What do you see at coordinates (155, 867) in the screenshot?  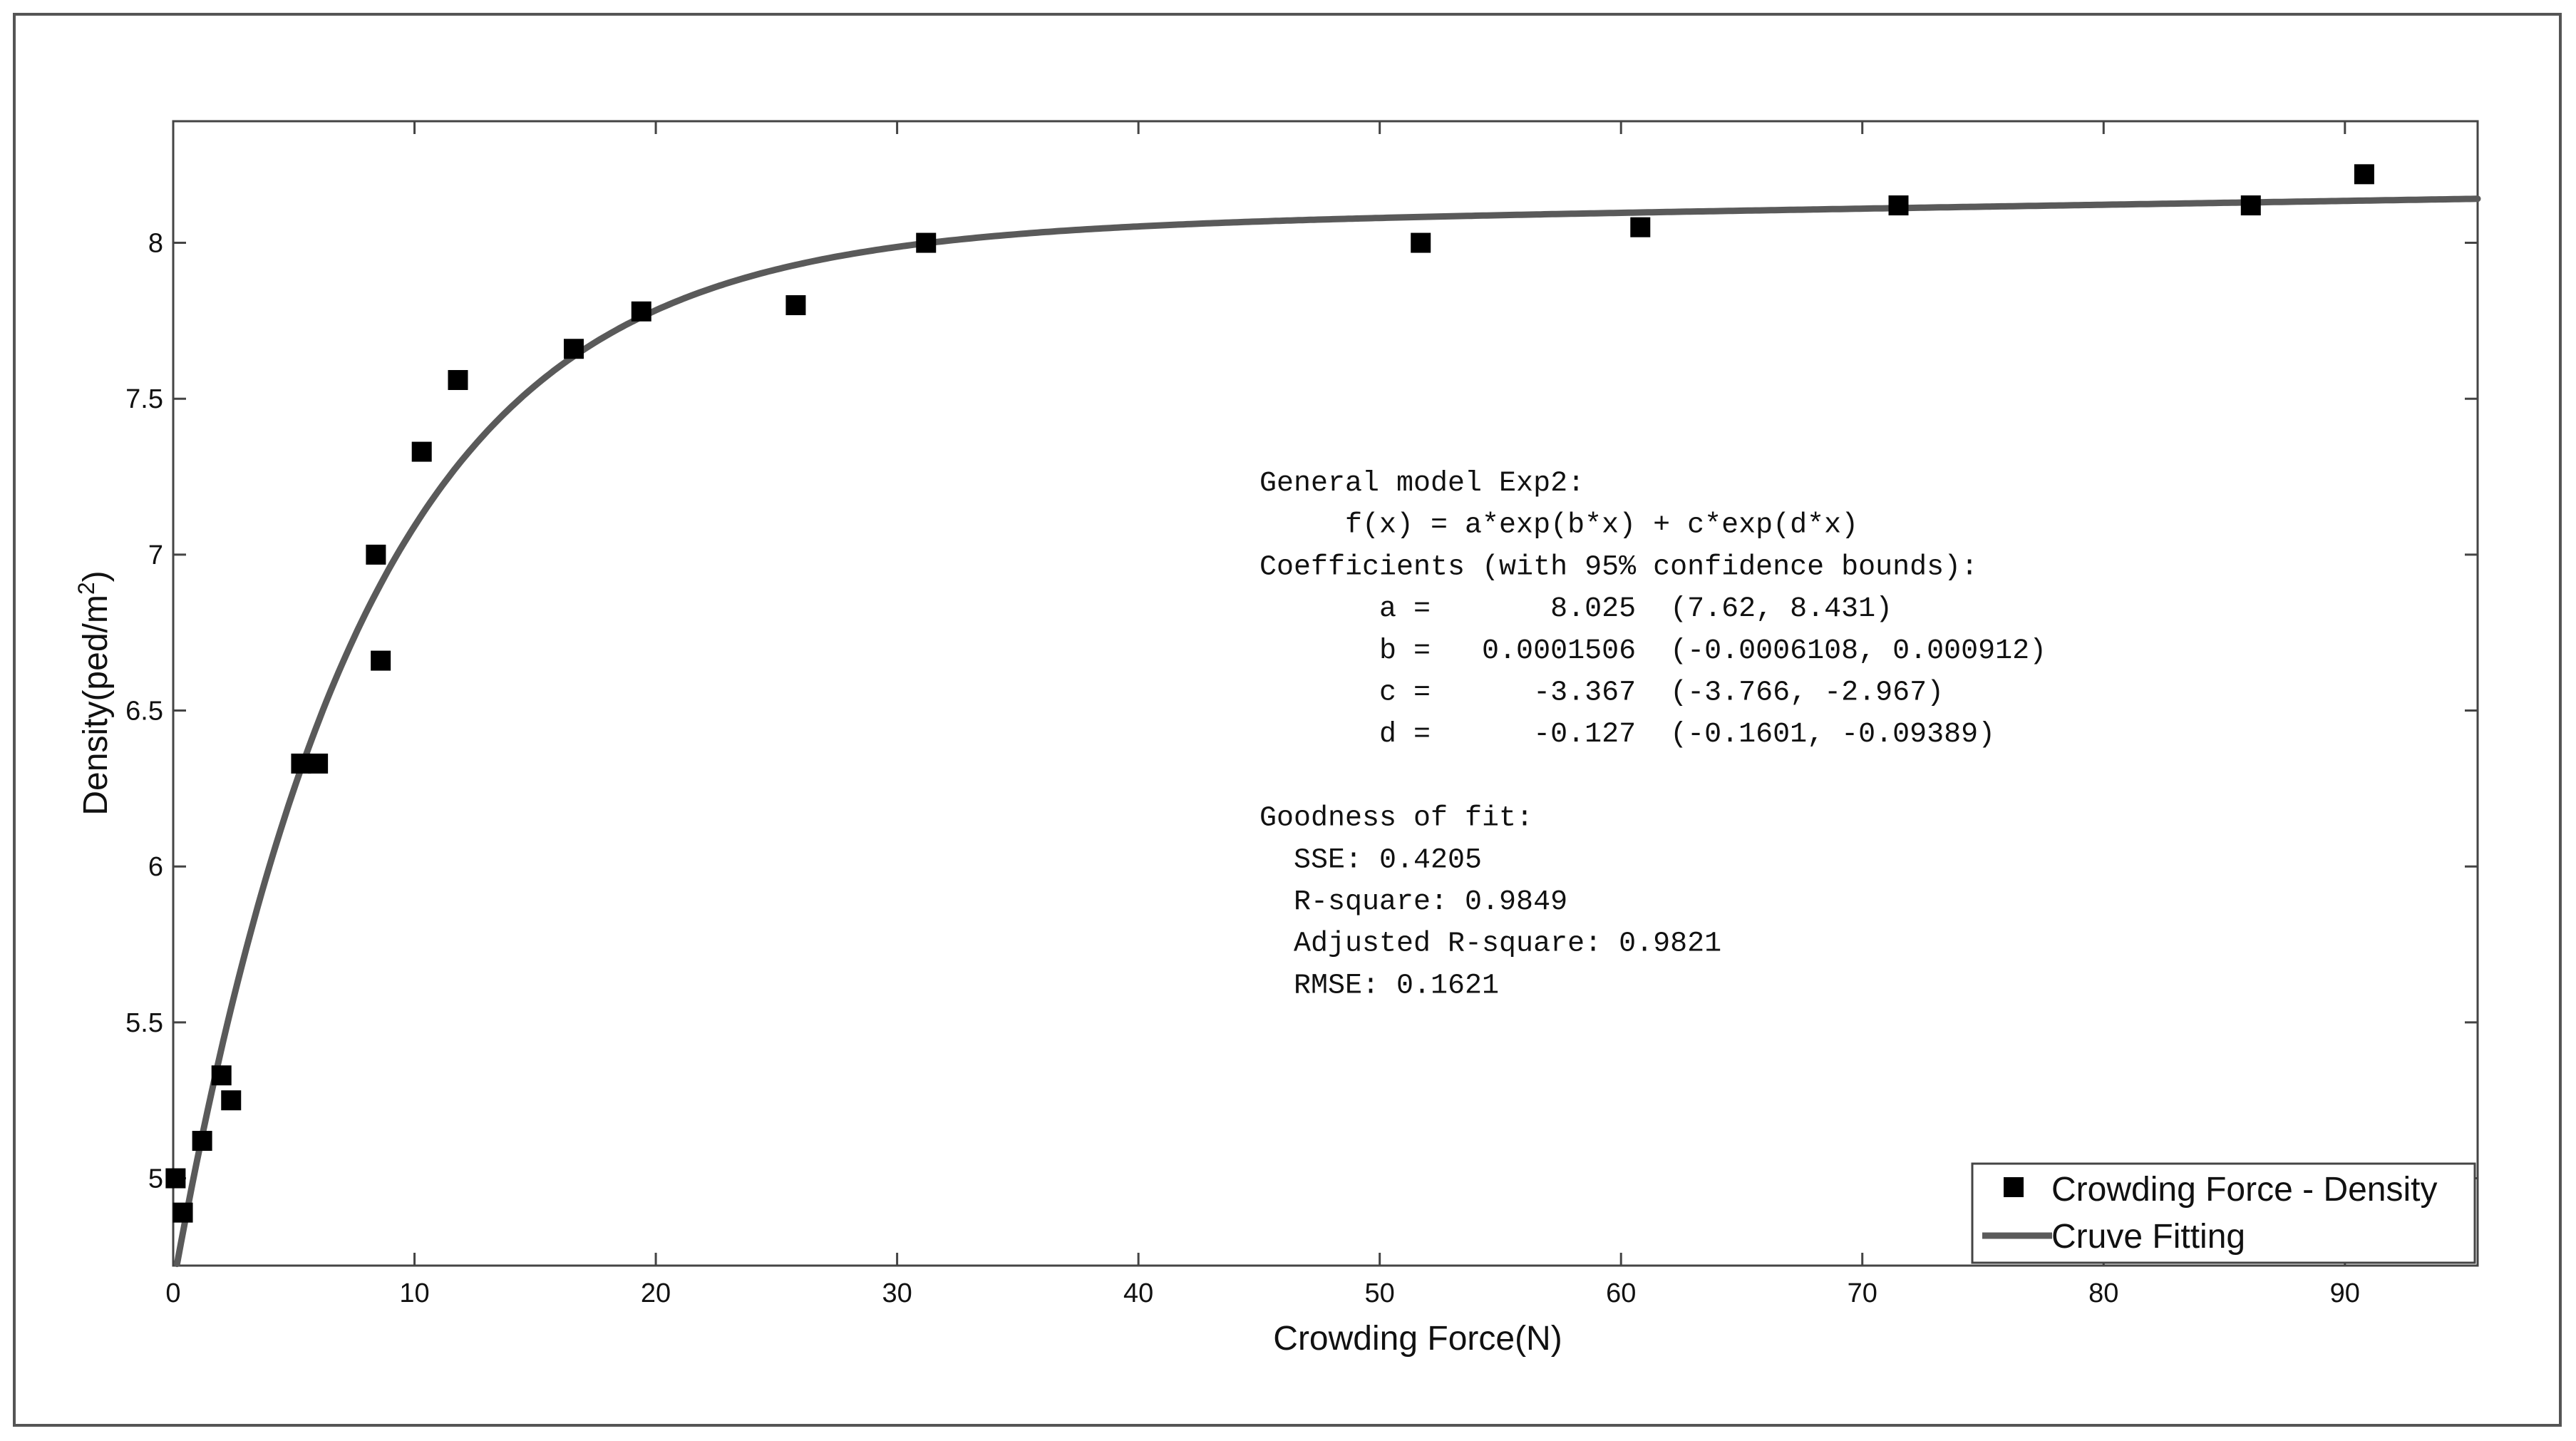 I see `y-tick-label: 6` at bounding box center [155, 867].